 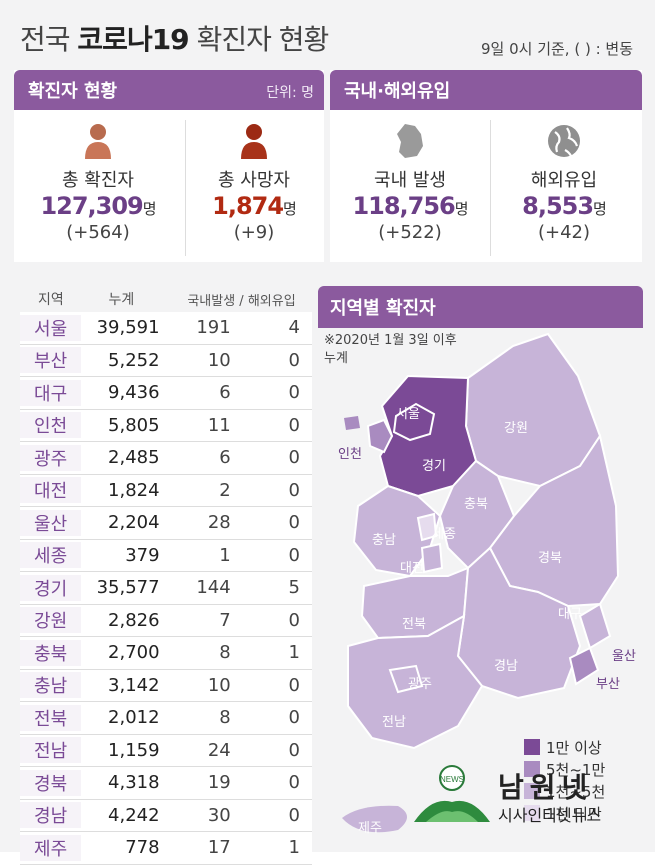 I want to click on total-cell: 5,252, so click(x=134, y=360).